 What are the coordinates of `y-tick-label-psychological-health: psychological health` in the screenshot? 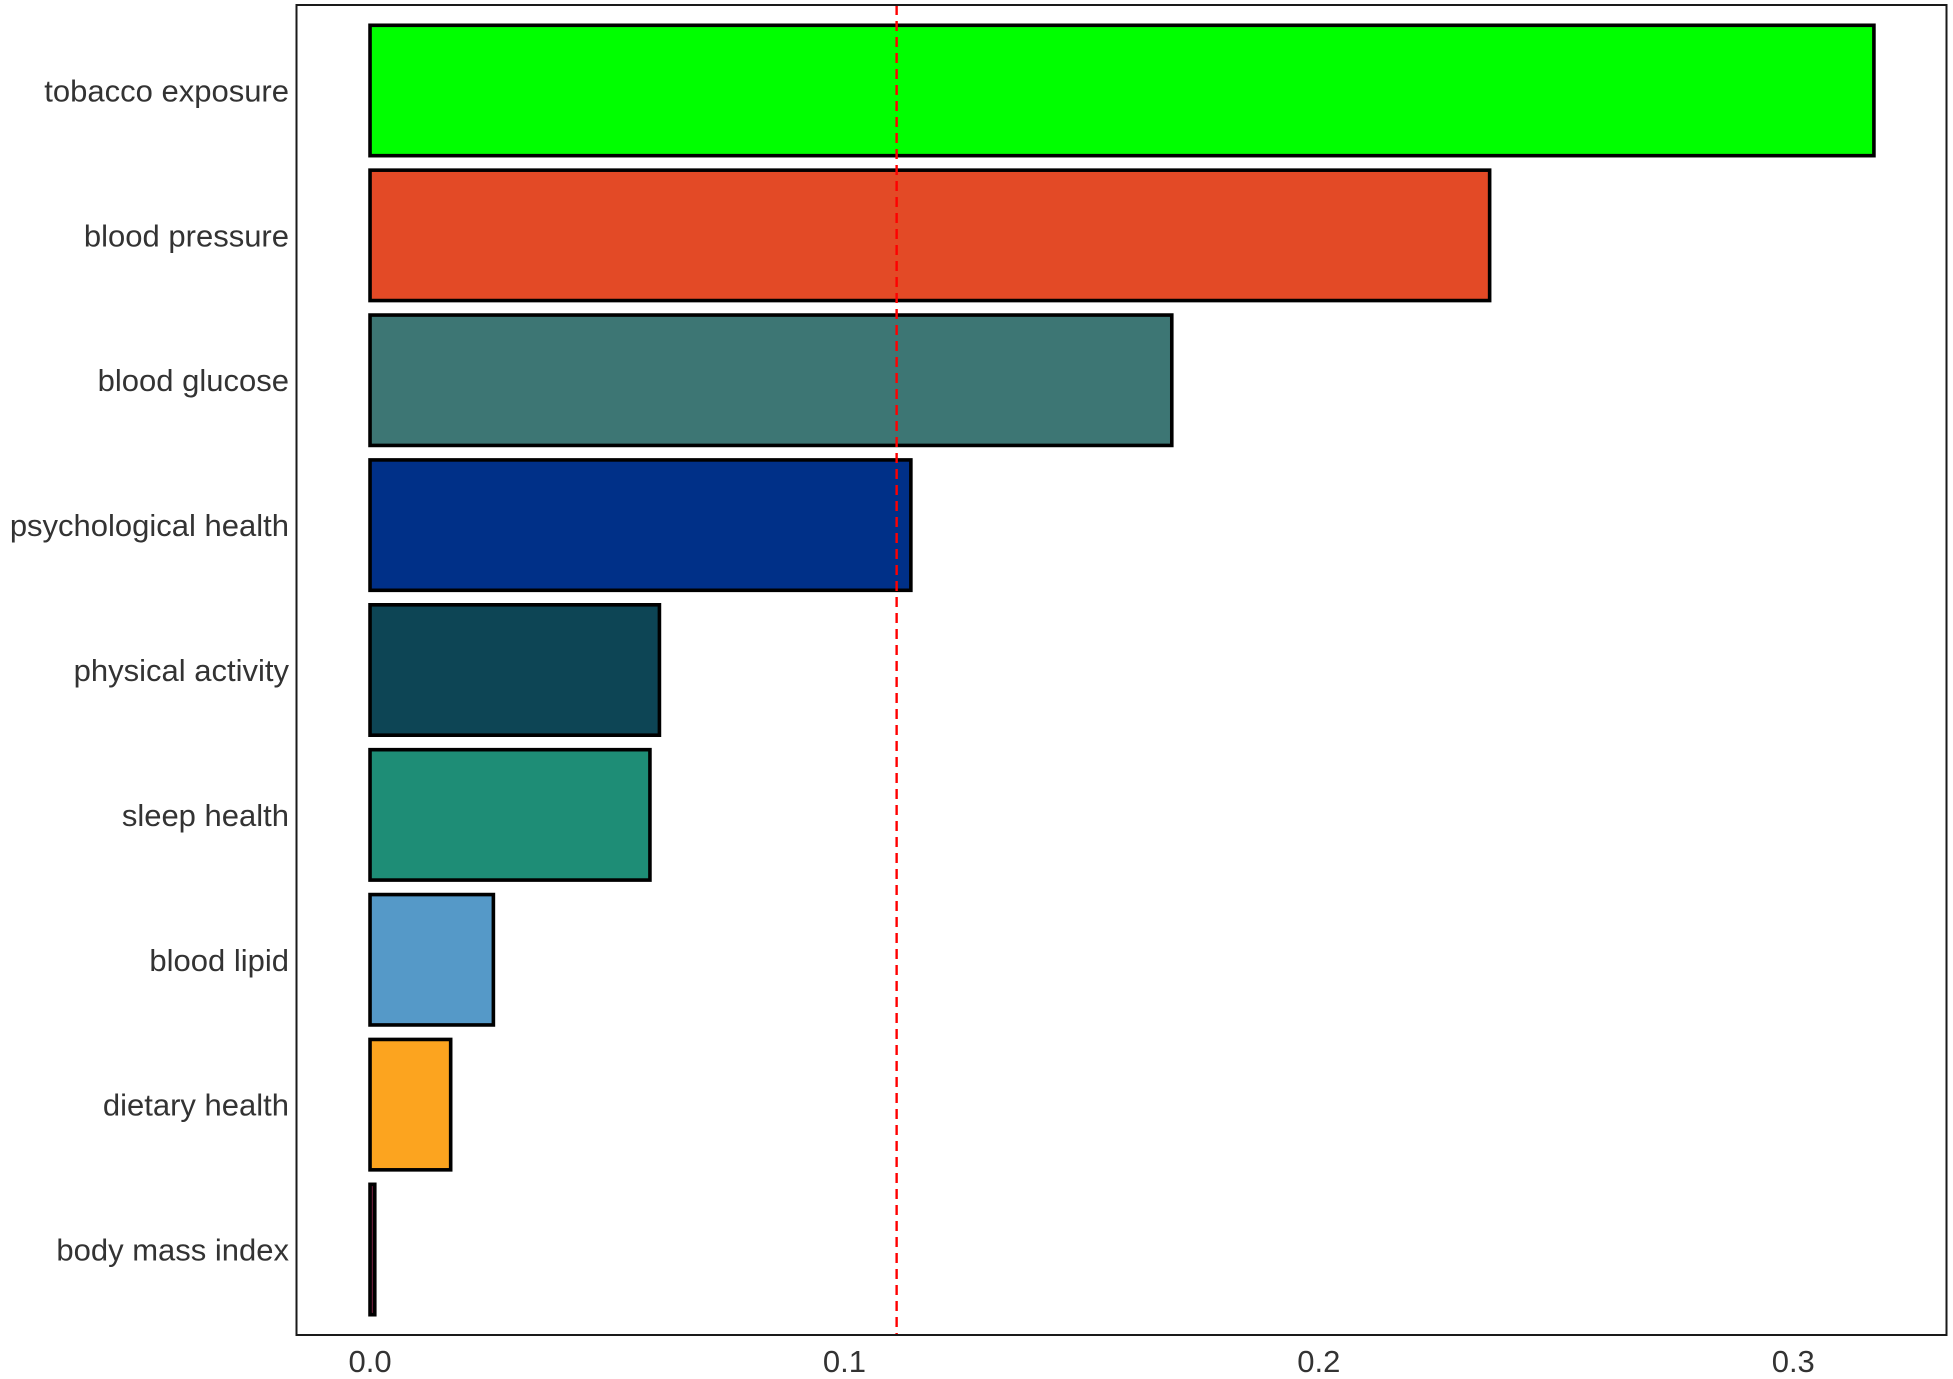 It's located at (149, 525).